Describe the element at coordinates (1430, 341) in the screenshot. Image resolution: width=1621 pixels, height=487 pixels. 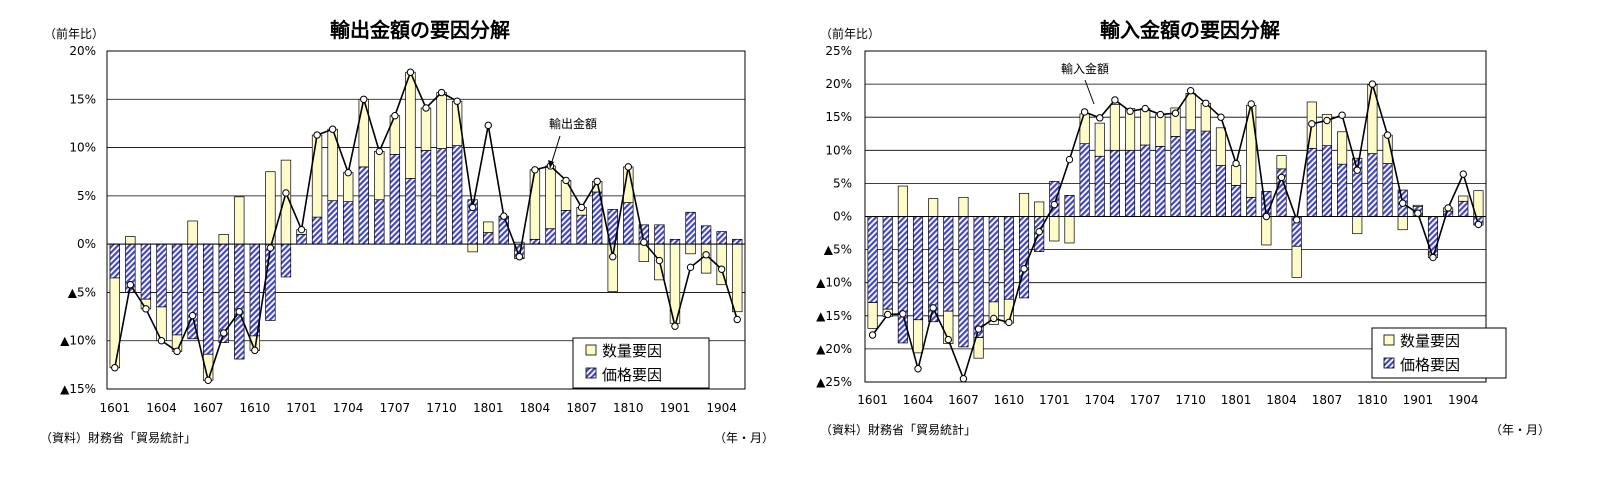
I see `legend-label-quantity: 数量要因` at that location.